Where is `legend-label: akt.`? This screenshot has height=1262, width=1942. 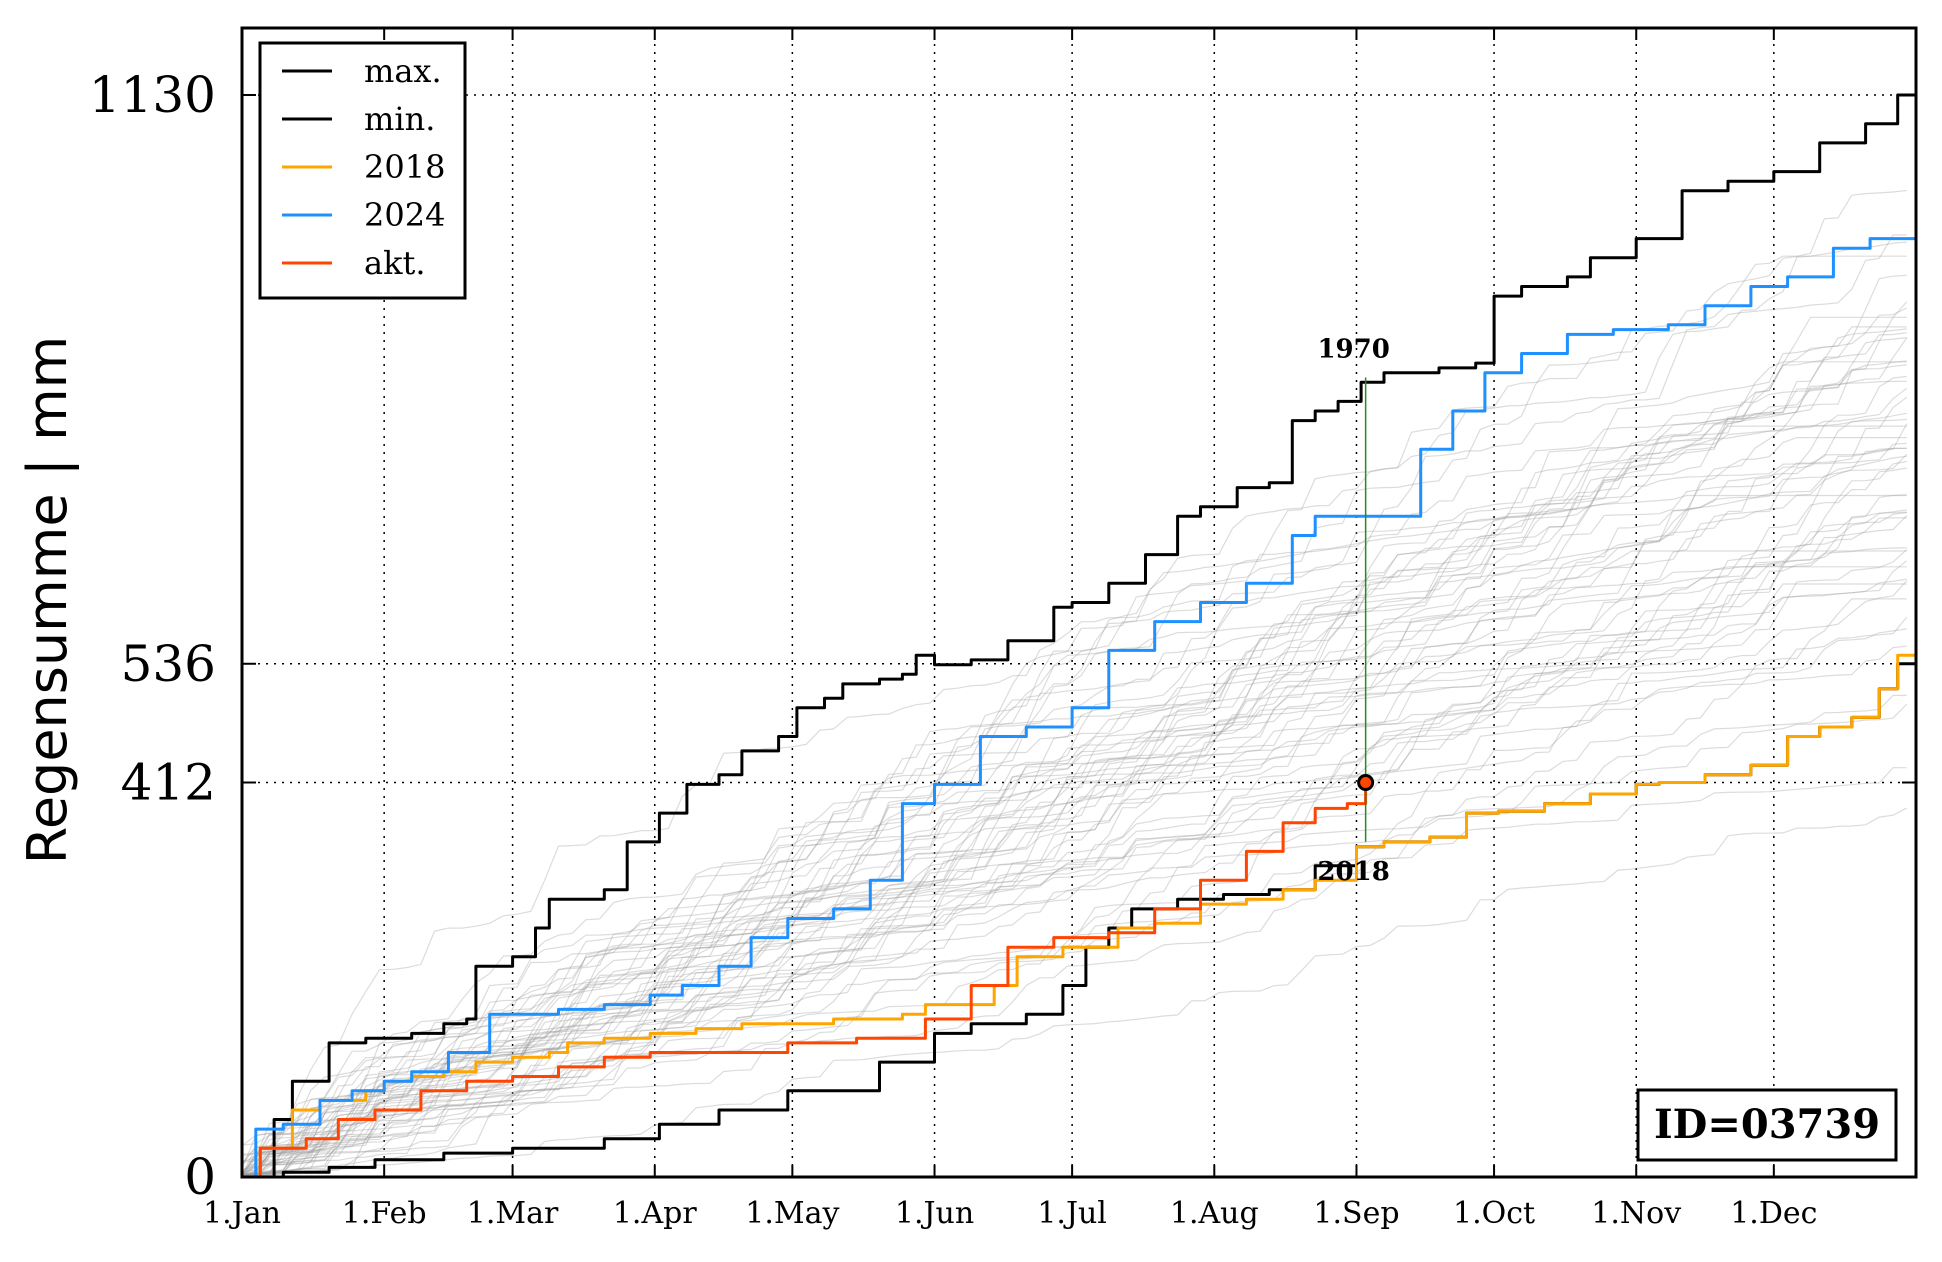
legend-label: akt. is located at coordinates (395, 263).